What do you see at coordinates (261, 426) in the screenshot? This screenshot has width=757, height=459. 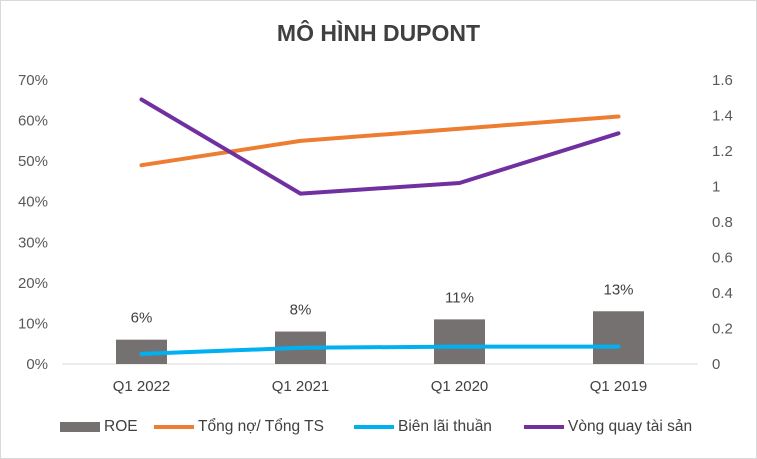 I see `legend-label-debt-ratio: Tổng nợ/ Tổng TS` at bounding box center [261, 426].